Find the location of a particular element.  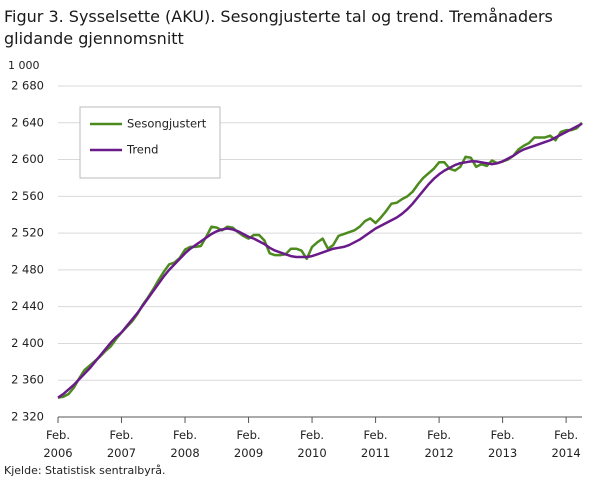

x-tick-label: Feb. 2006 is located at coordinates (58, 444).